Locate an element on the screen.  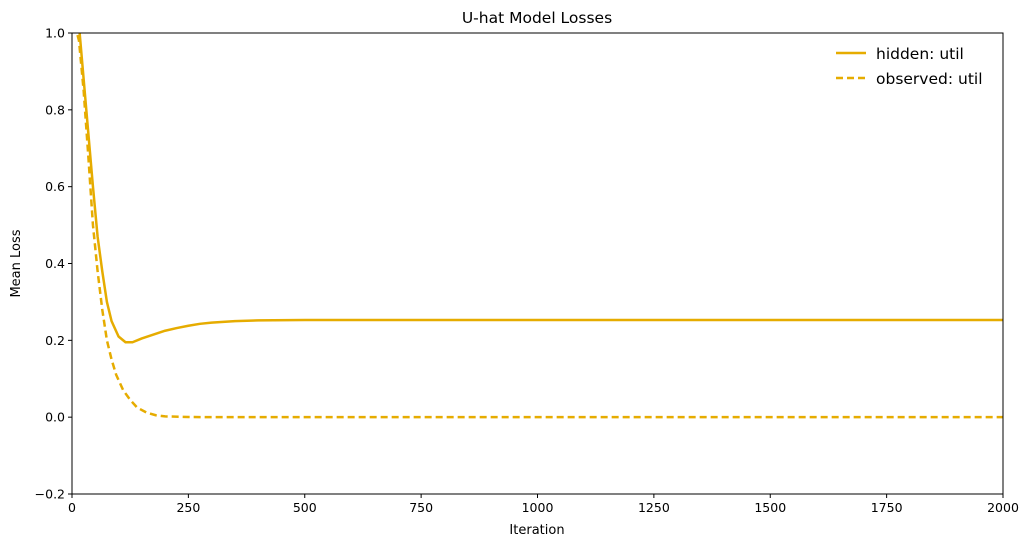
x-tick-label: 500 is located at coordinates (305, 507).